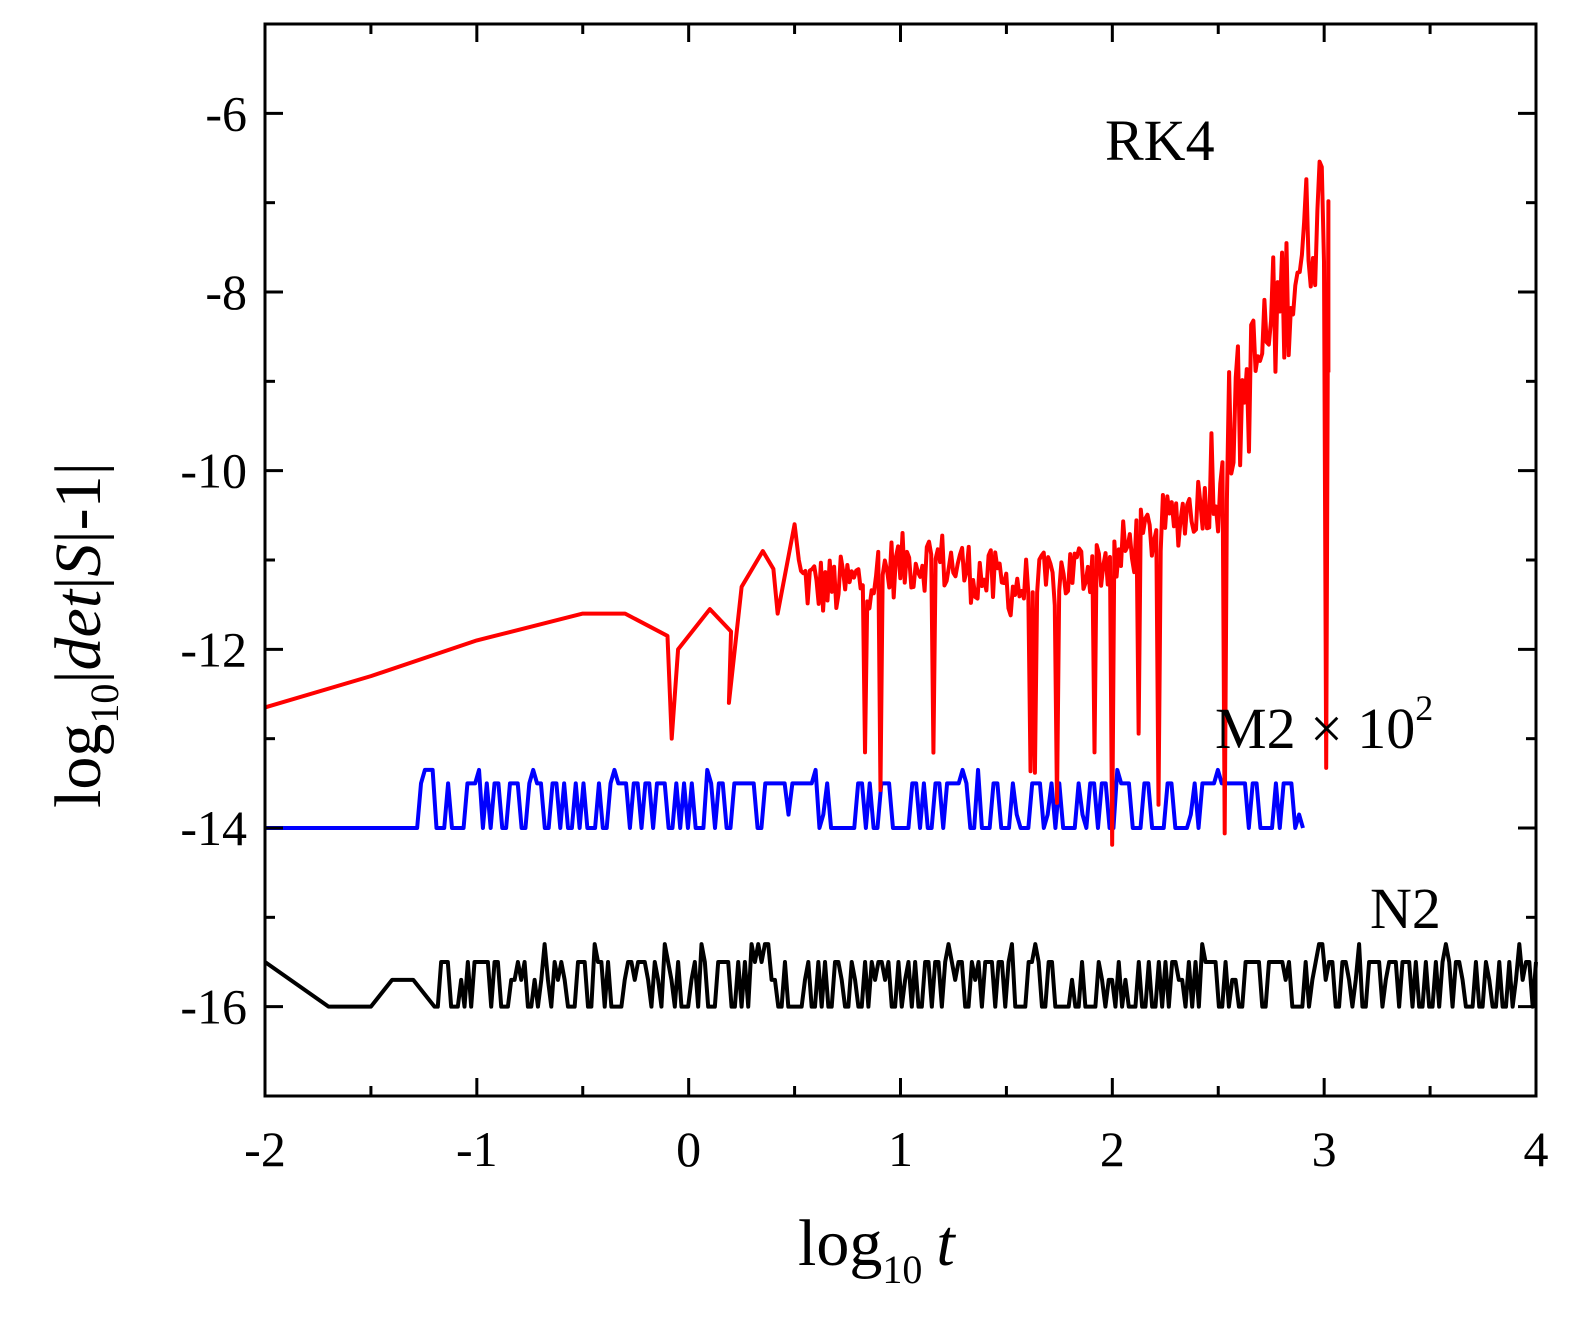 This screenshot has width=1589, height=1342. I want to click on y-label-sub: 10, so click(104, 704).